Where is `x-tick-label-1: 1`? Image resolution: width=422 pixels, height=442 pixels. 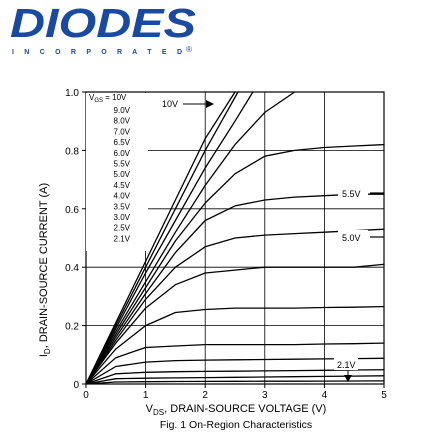 x-tick-label-1: 1 is located at coordinates (146, 395).